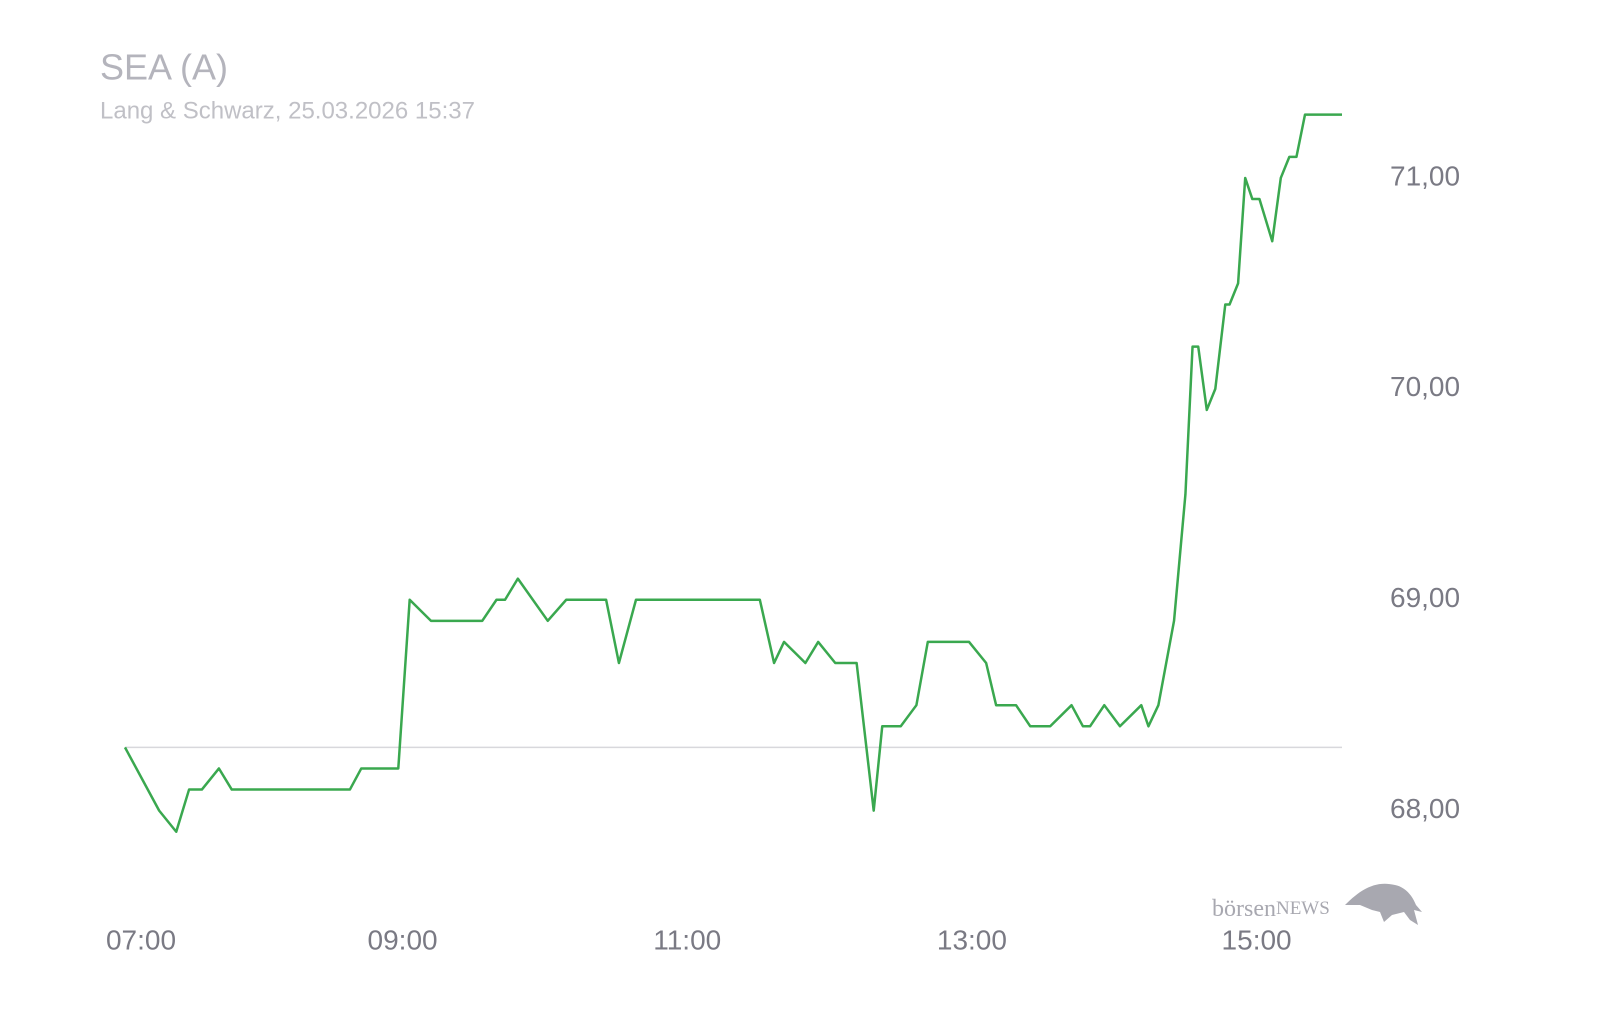 This screenshot has width=1600, height=1020. Describe the element at coordinates (1425, 808) in the screenshot. I see `y-tick-label: 68,00` at that location.